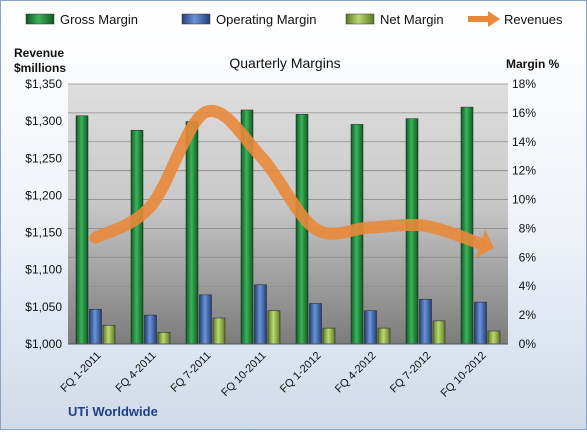 The height and width of the screenshot is (435, 587). I want to click on y-right-tick: 2%, so click(528, 315).